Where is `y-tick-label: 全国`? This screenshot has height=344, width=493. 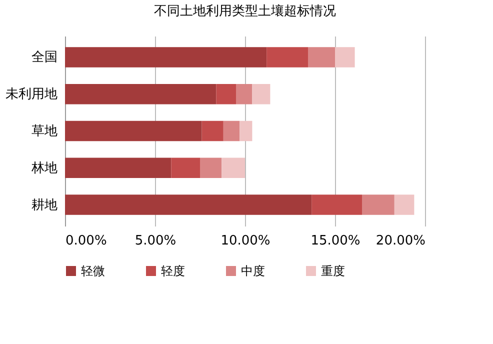 y-tick-label: 全国 is located at coordinates (45, 58).